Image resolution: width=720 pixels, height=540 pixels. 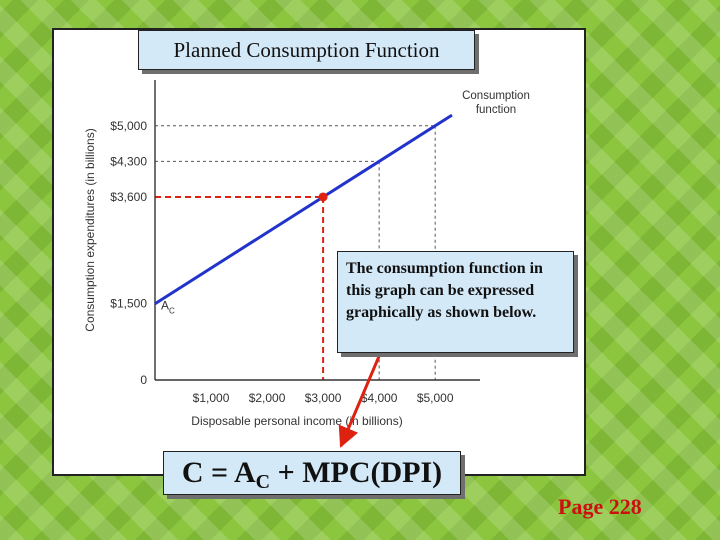 What do you see at coordinates (306, 50) in the screenshot?
I see `slide-title: Planned Consumption Function` at bounding box center [306, 50].